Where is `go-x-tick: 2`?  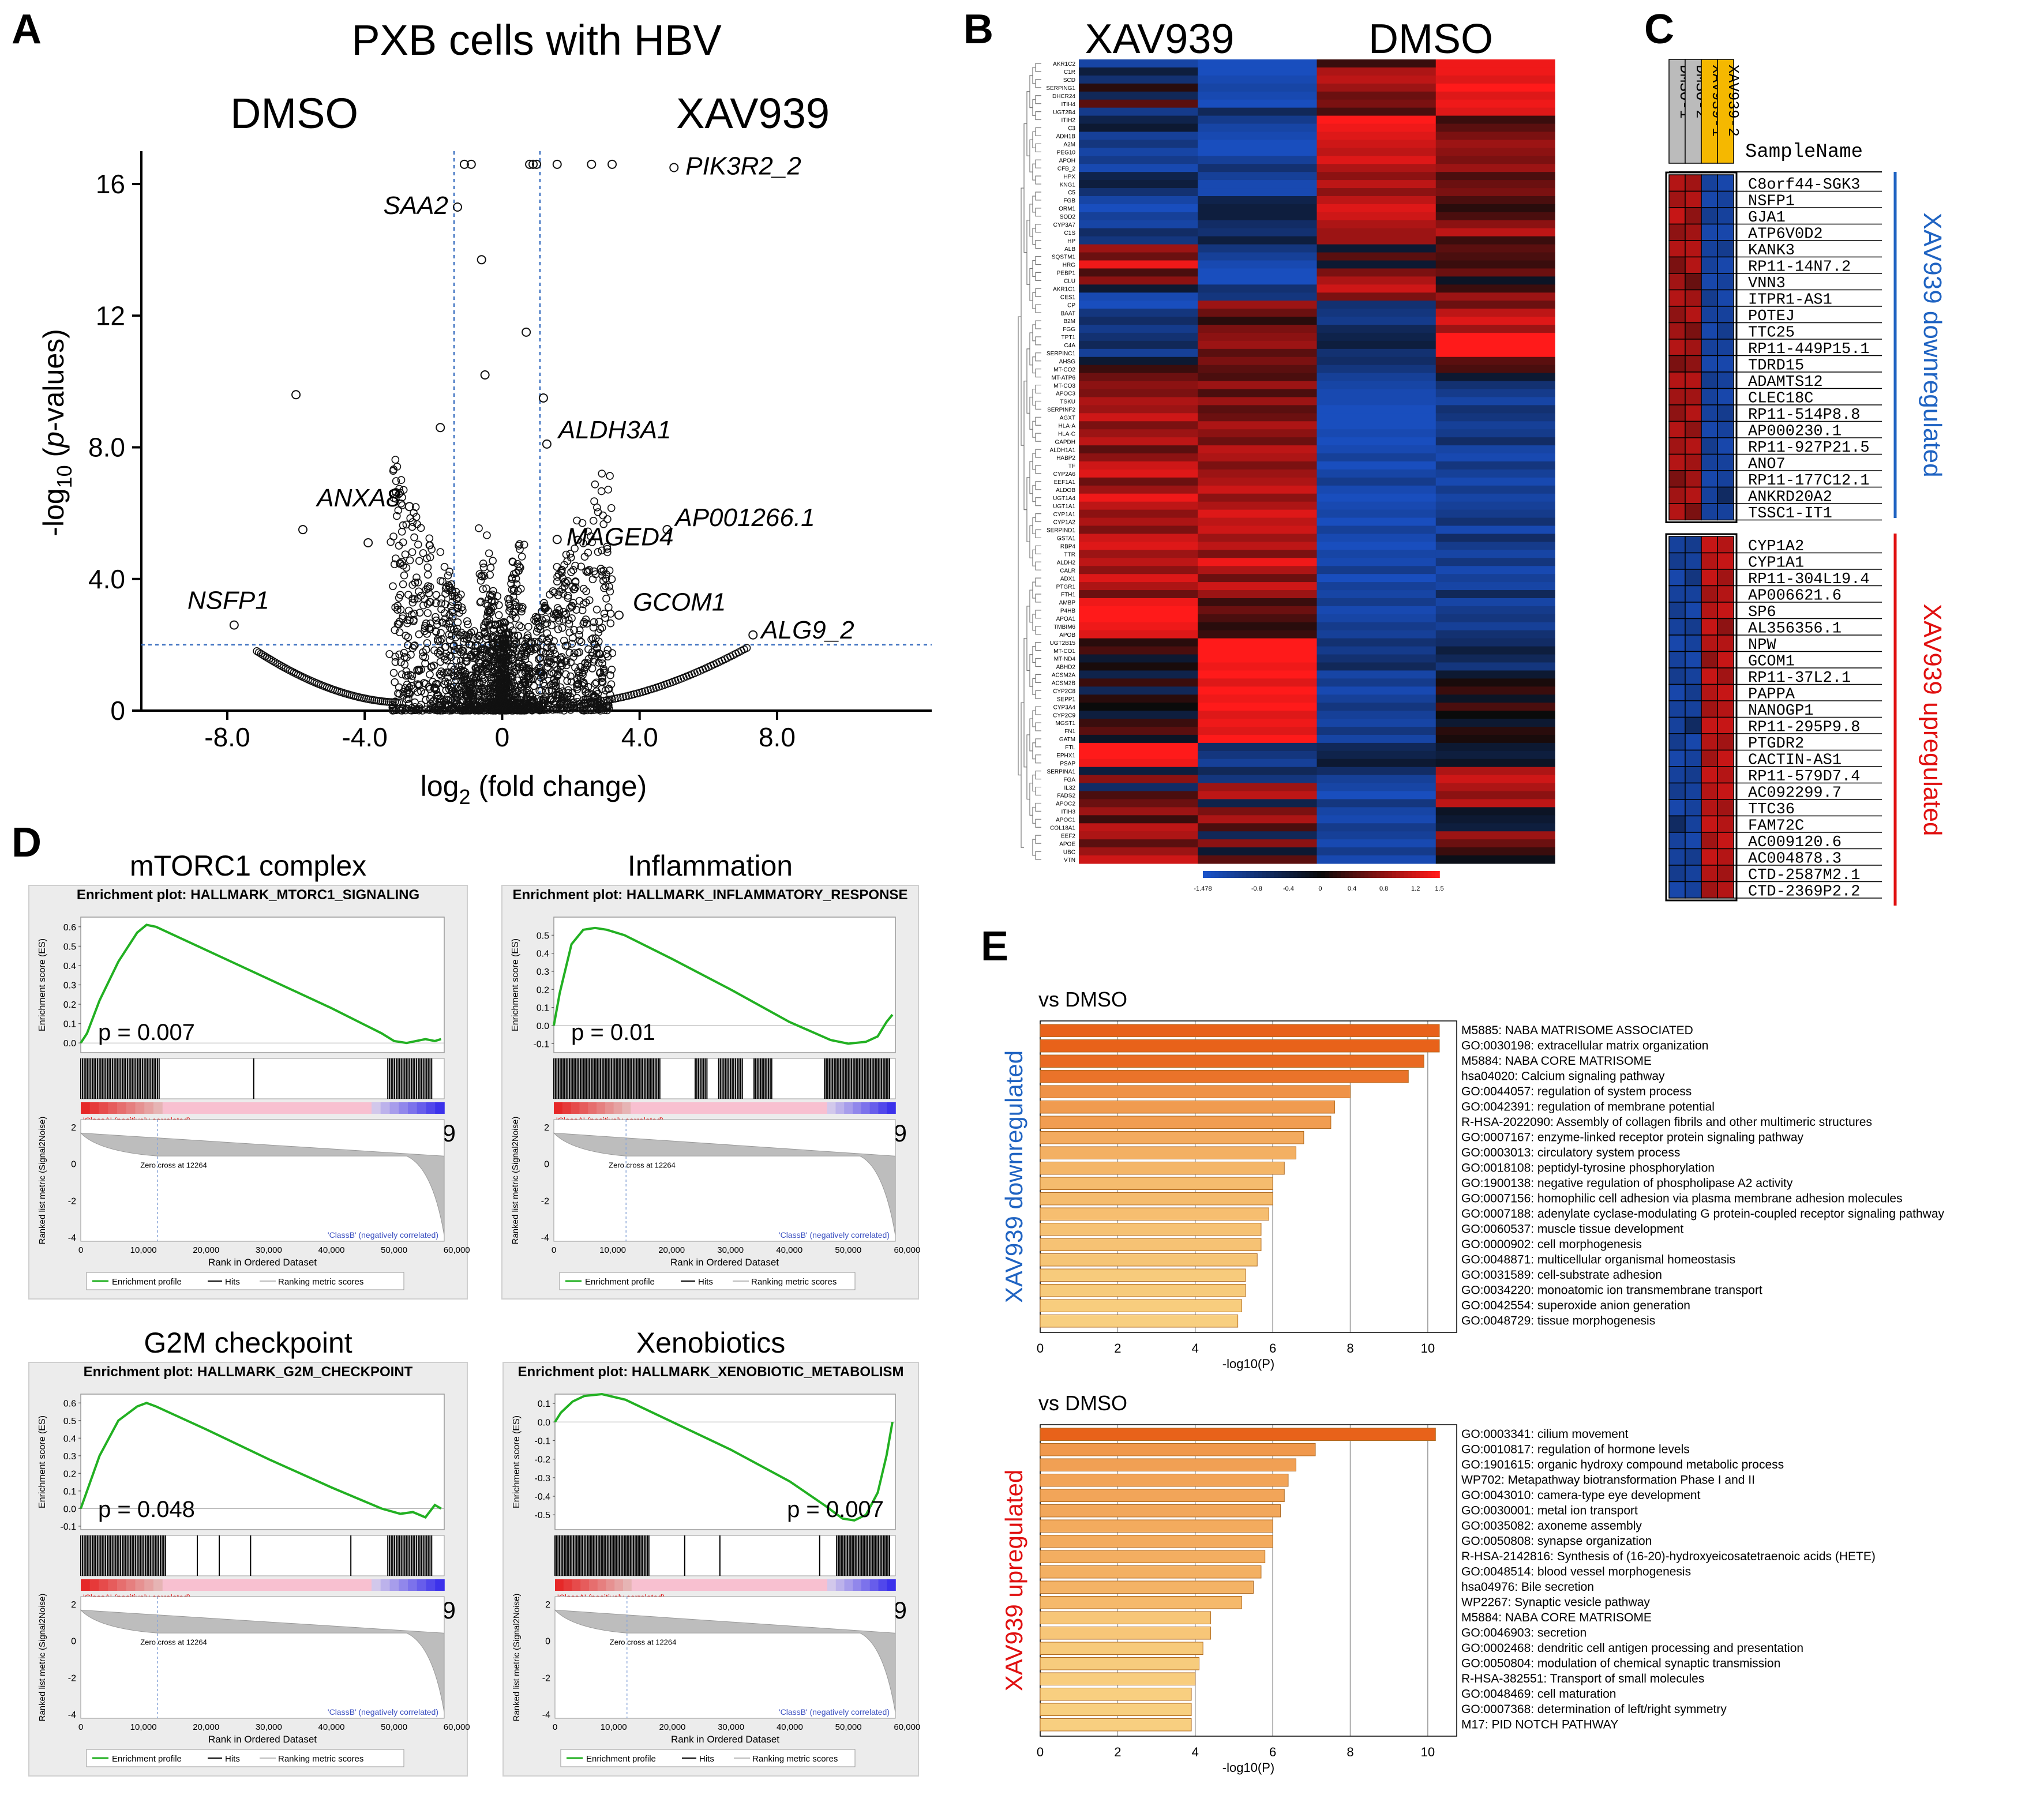
go-x-tick: 2 is located at coordinates (1117, 1752).